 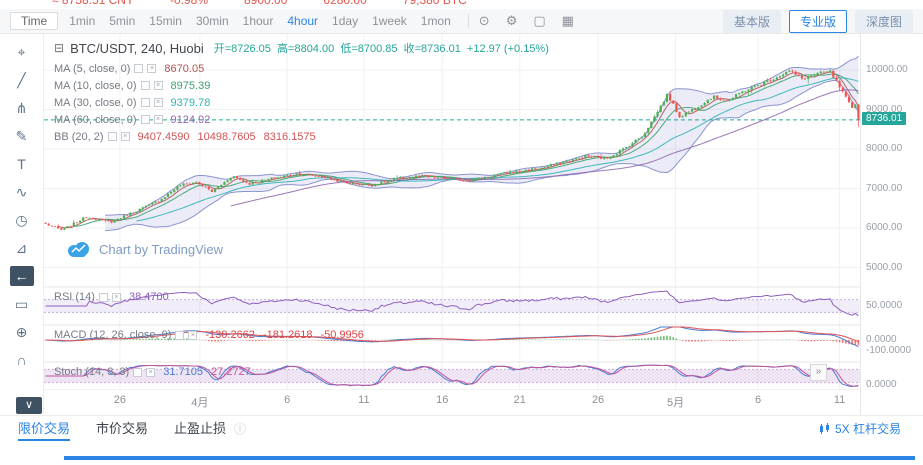 I want to click on snapshot-icon: ⊙, so click(x=484, y=20).